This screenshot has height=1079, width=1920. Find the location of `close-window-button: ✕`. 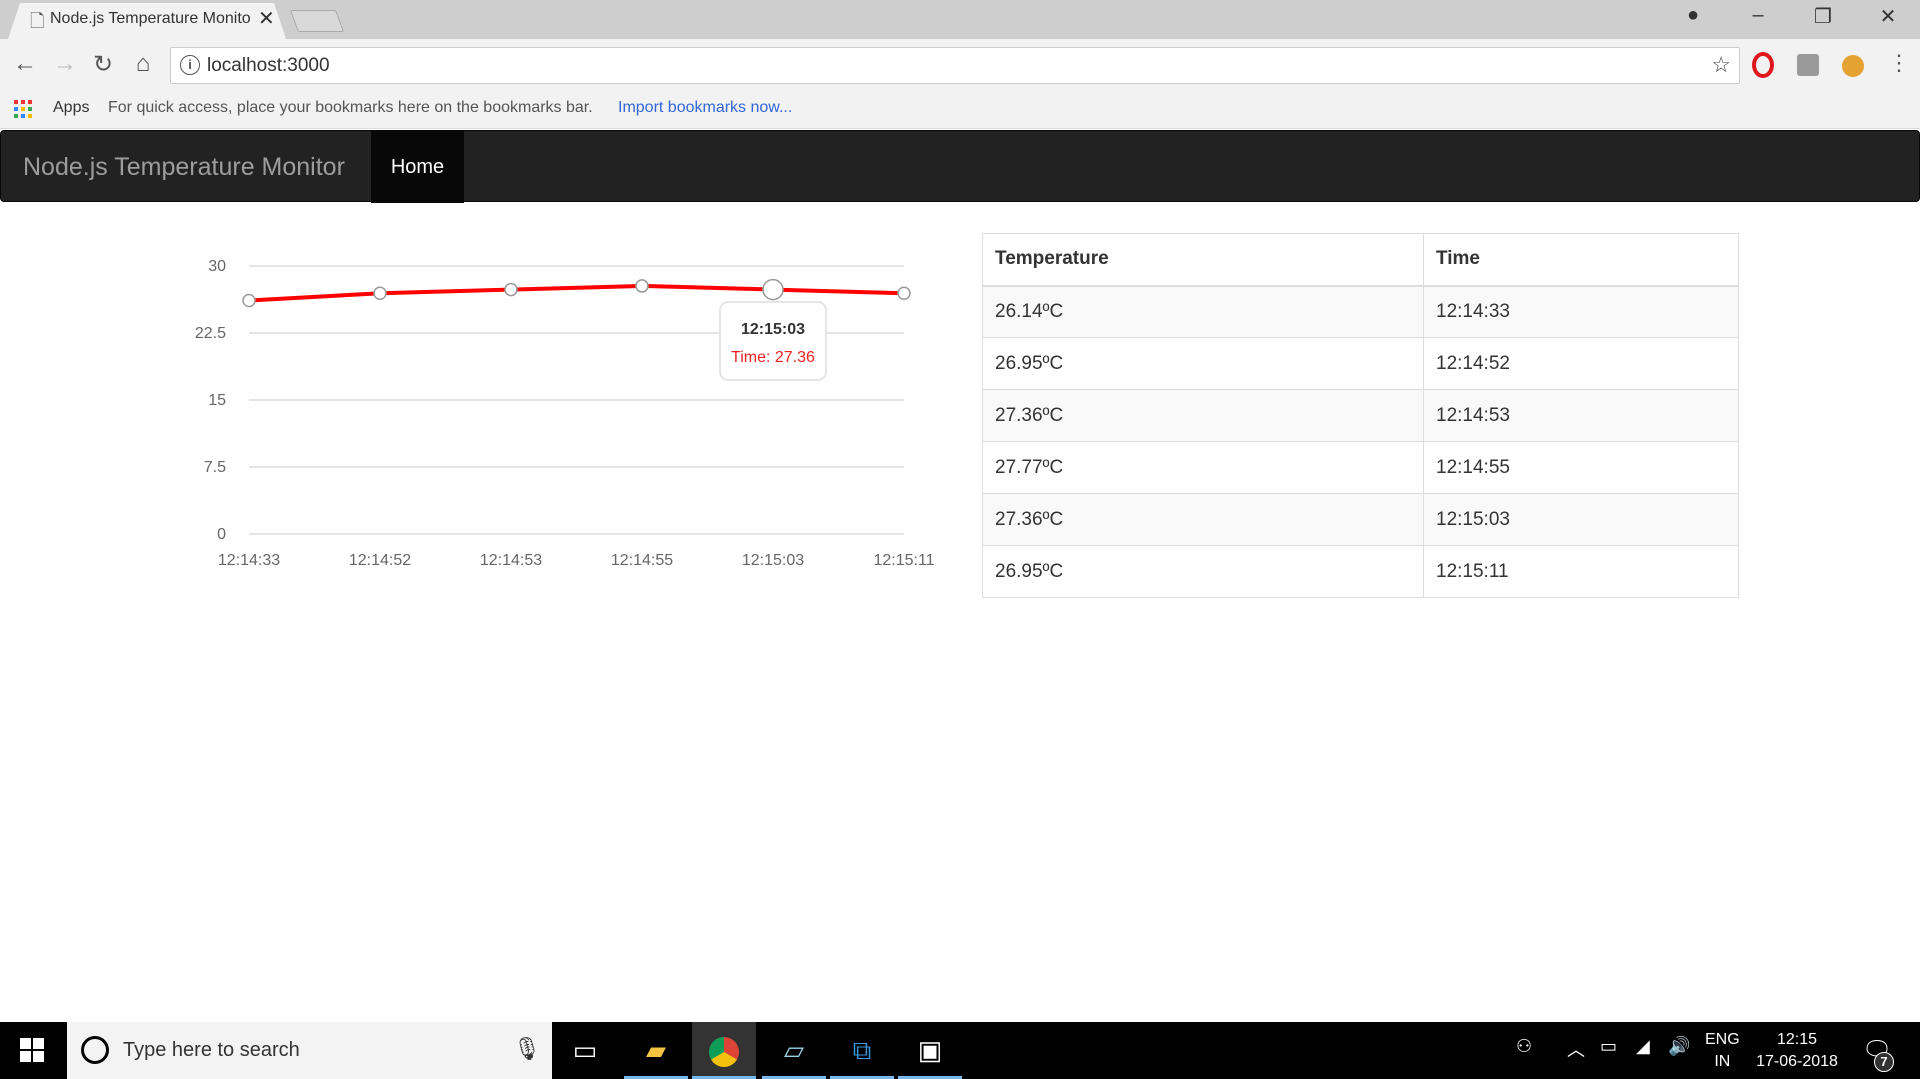

close-window-button: ✕ is located at coordinates (1888, 17).